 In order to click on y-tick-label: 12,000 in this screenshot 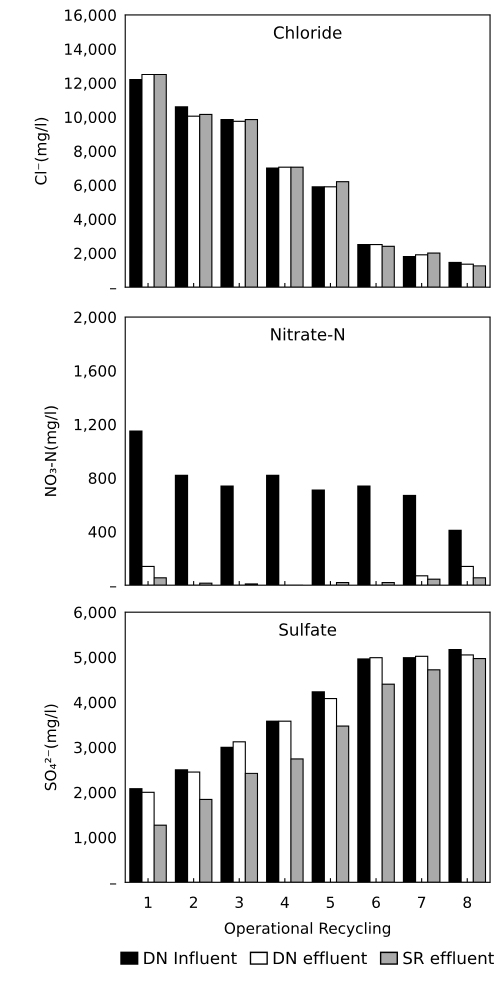, I will do `click(90, 84)`.